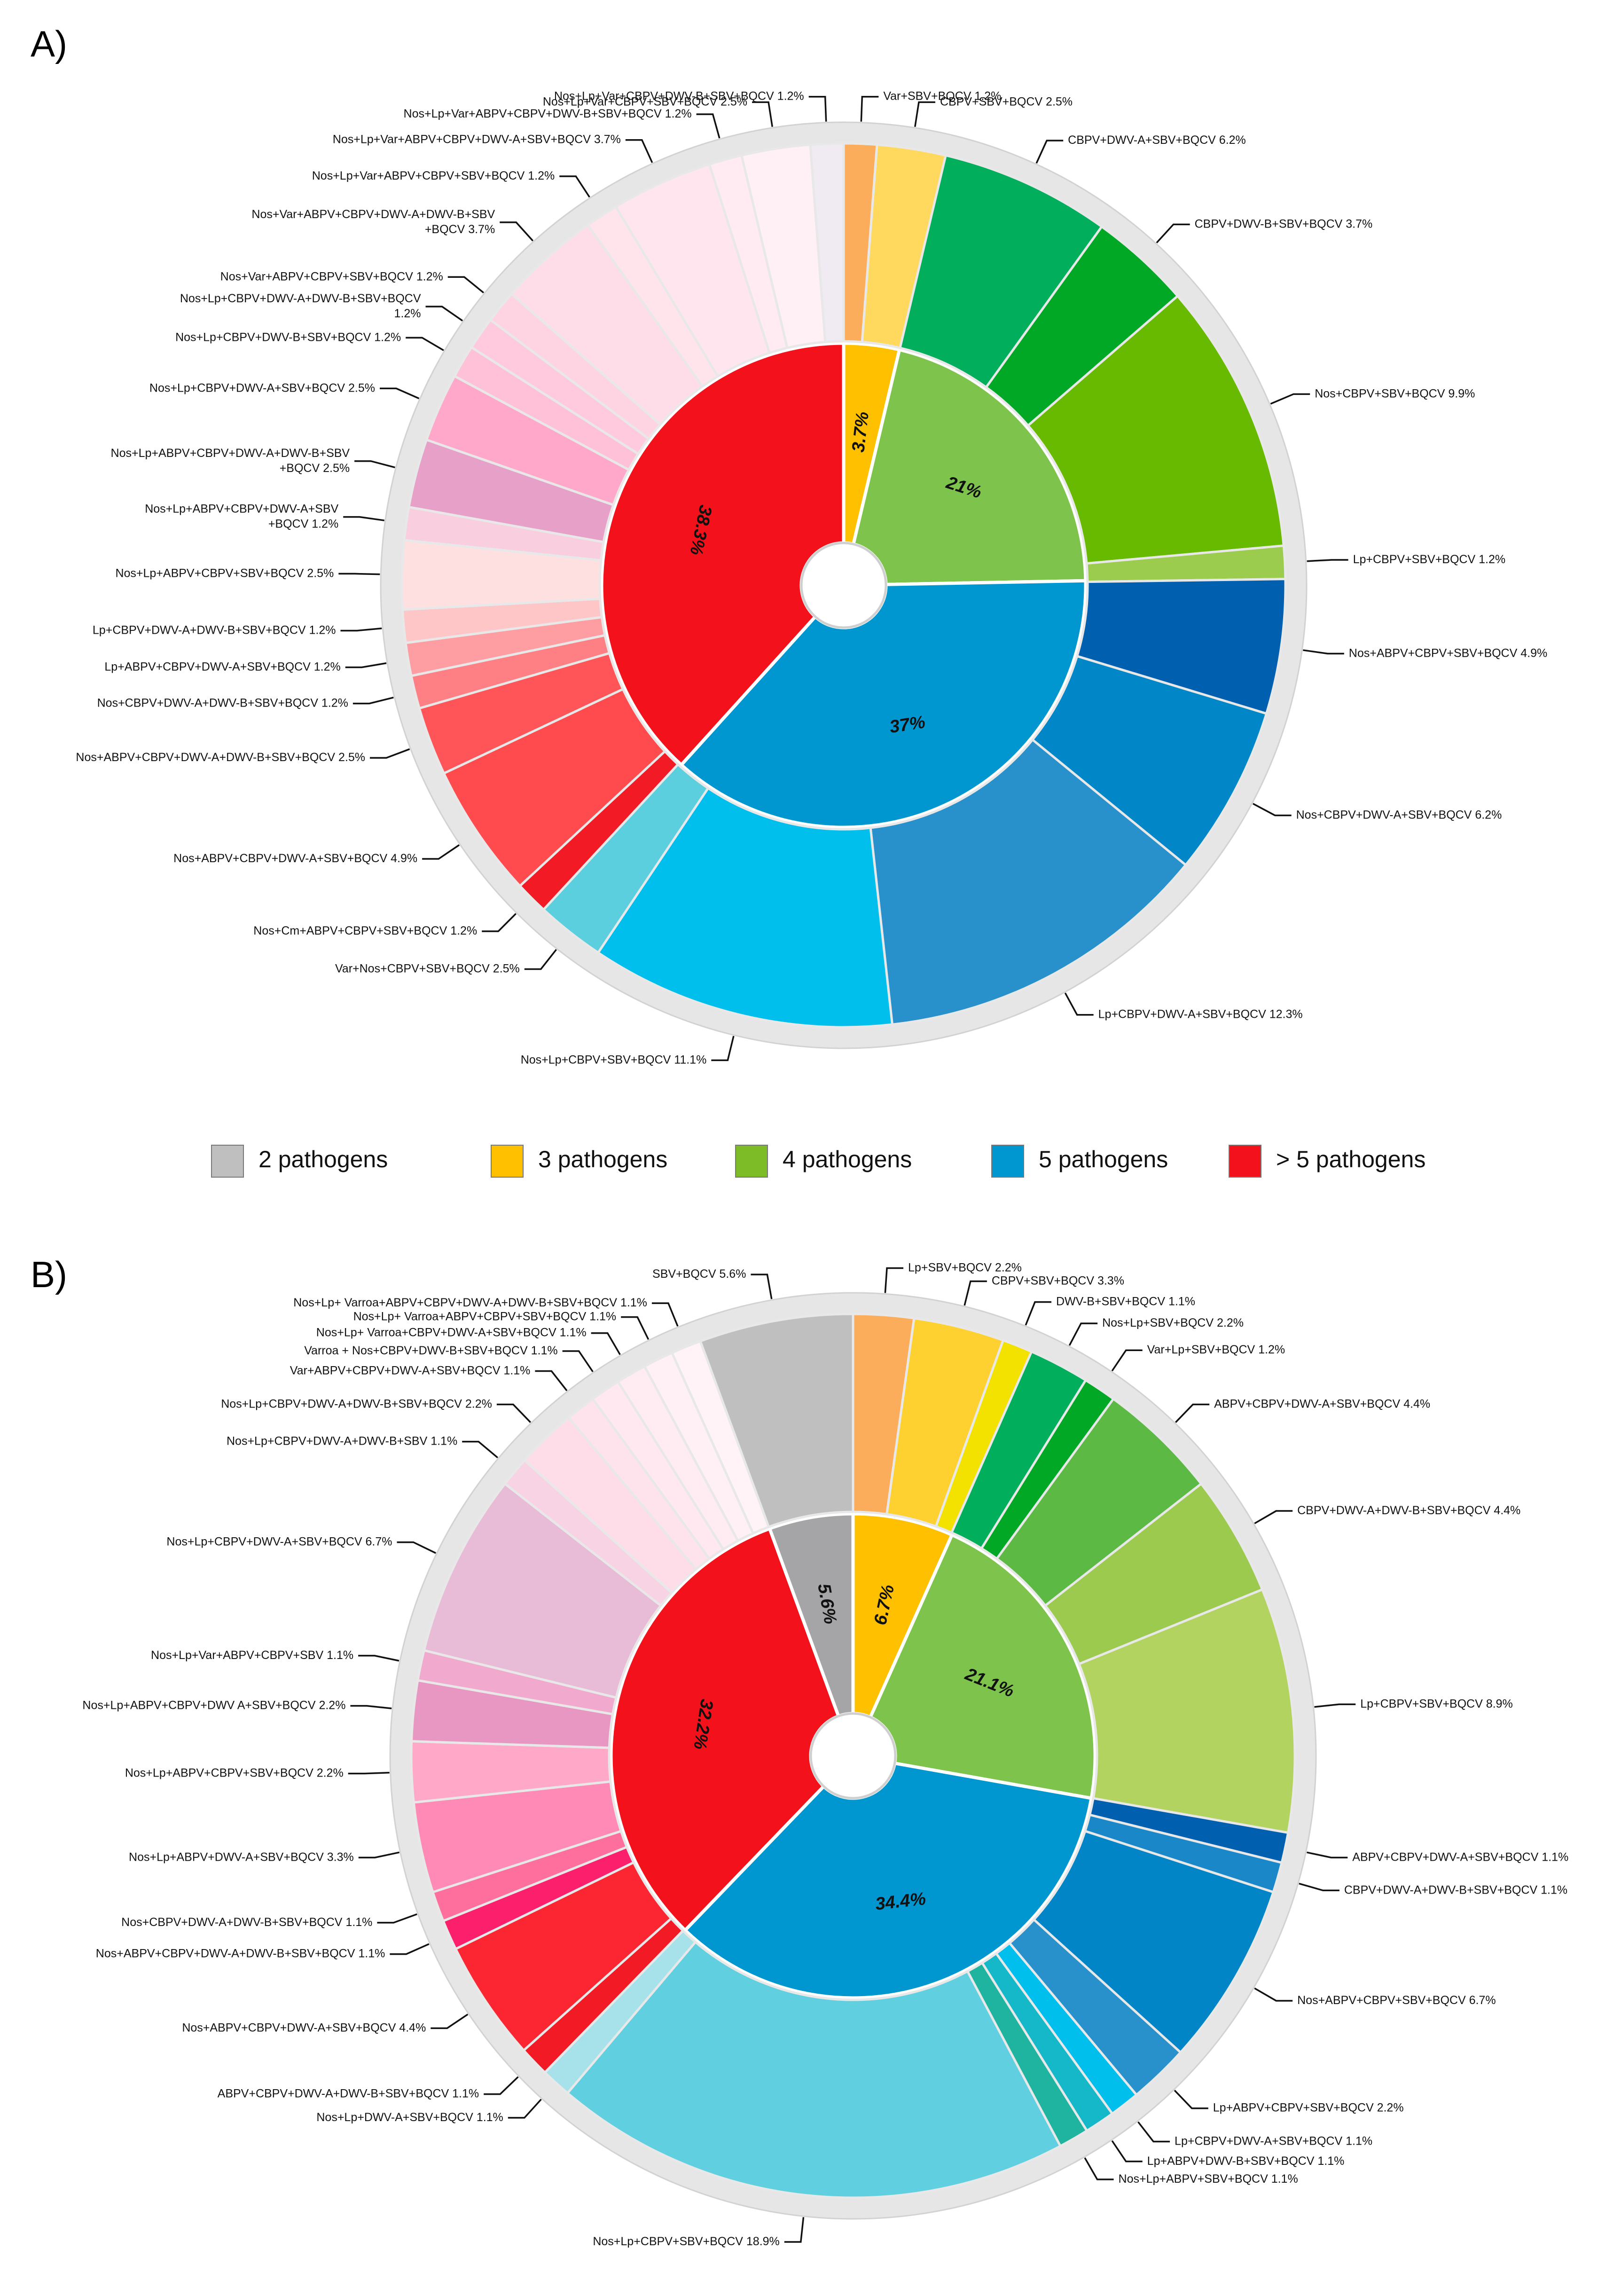 This screenshot has width=1606, height=2296. Describe the element at coordinates (241, 508) in the screenshot. I see `segment-label-line: Nos+Lp+ABPV+CBPV+DWV-A+SBV` at that location.